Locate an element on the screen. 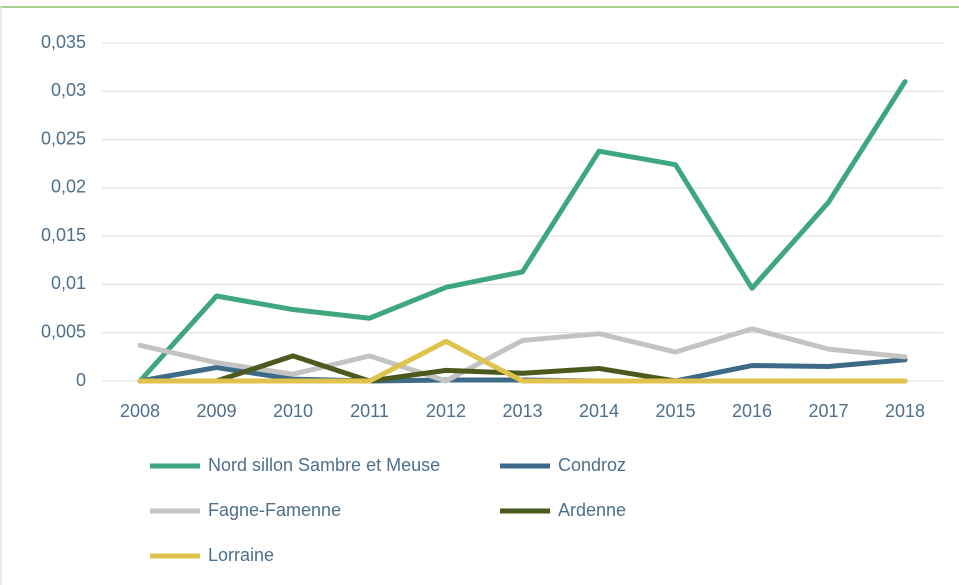 This screenshot has width=959, height=585. x-tick-label: 2012 is located at coordinates (446, 411).